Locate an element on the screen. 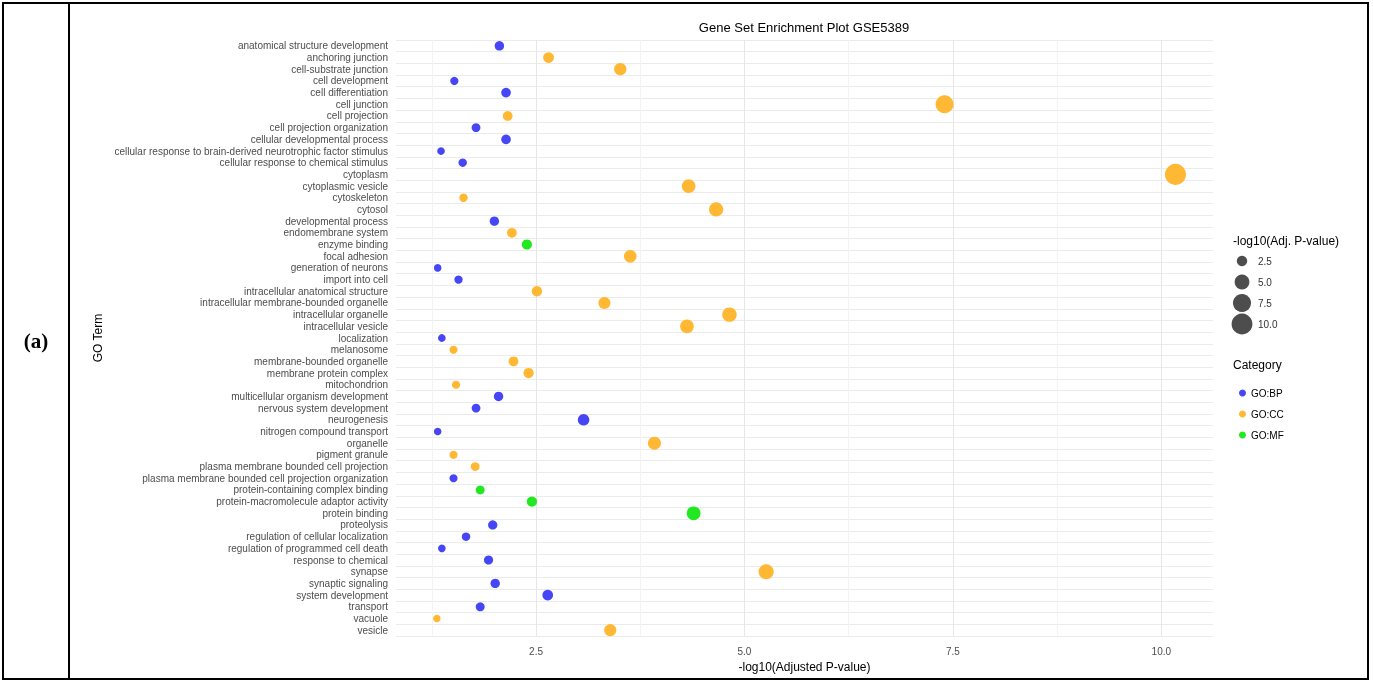 This screenshot has height=684, width=1373. y-tick-label: anatomical structure development is located at coordinates (313, 46).